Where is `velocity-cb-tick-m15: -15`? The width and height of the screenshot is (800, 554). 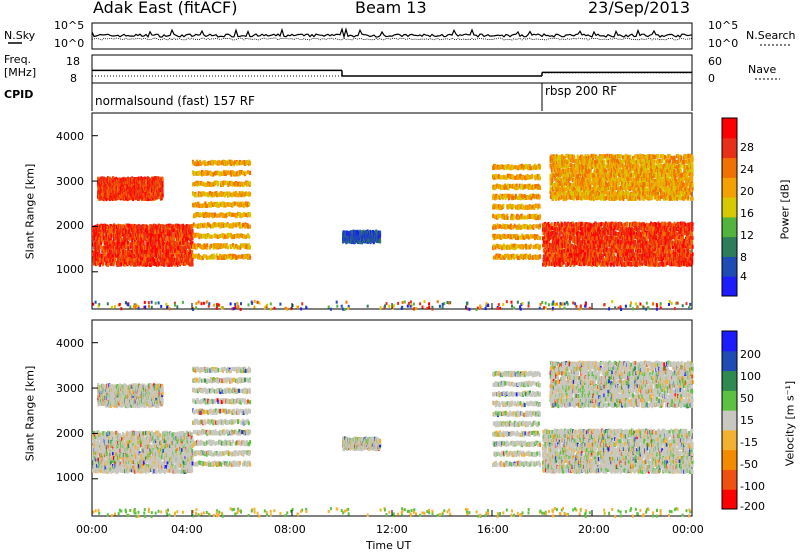 velocity-cb-tick-m15: -15 is located at coordinates (749, 442).